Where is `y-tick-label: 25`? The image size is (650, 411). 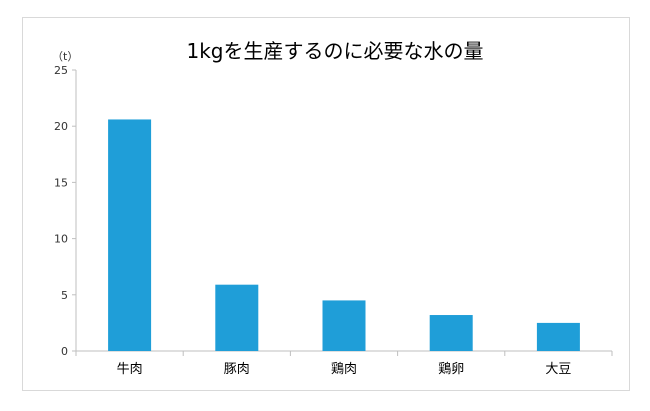
y-tick-label: 25 is located at coordinates (61, 70).